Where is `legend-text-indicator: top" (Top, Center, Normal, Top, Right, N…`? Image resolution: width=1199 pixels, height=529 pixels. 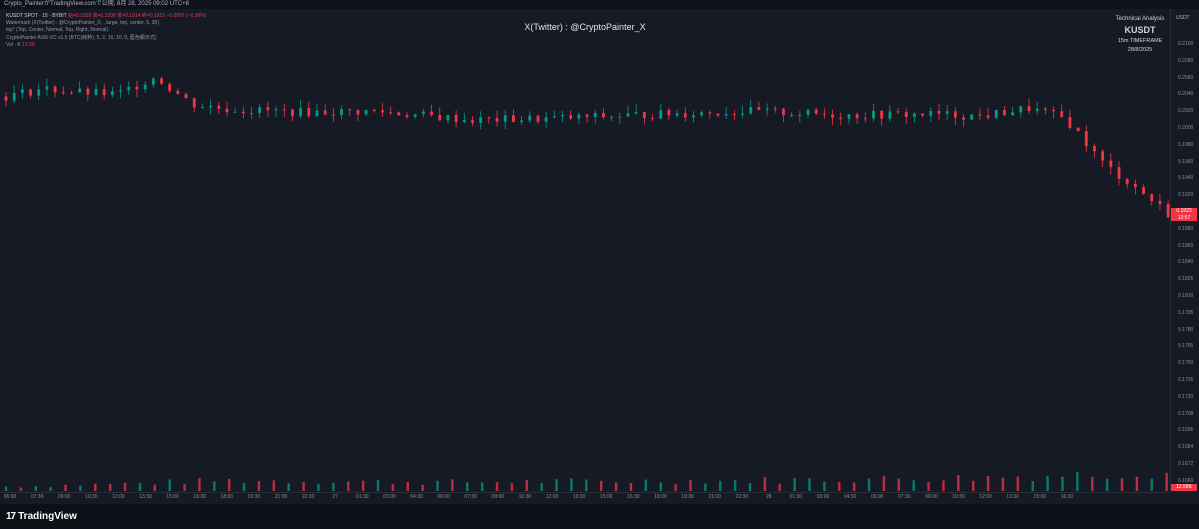
legend-text-indicator: top" (Top, Center, Normal, Top, Right, N… is located at coordinates (57, 30).